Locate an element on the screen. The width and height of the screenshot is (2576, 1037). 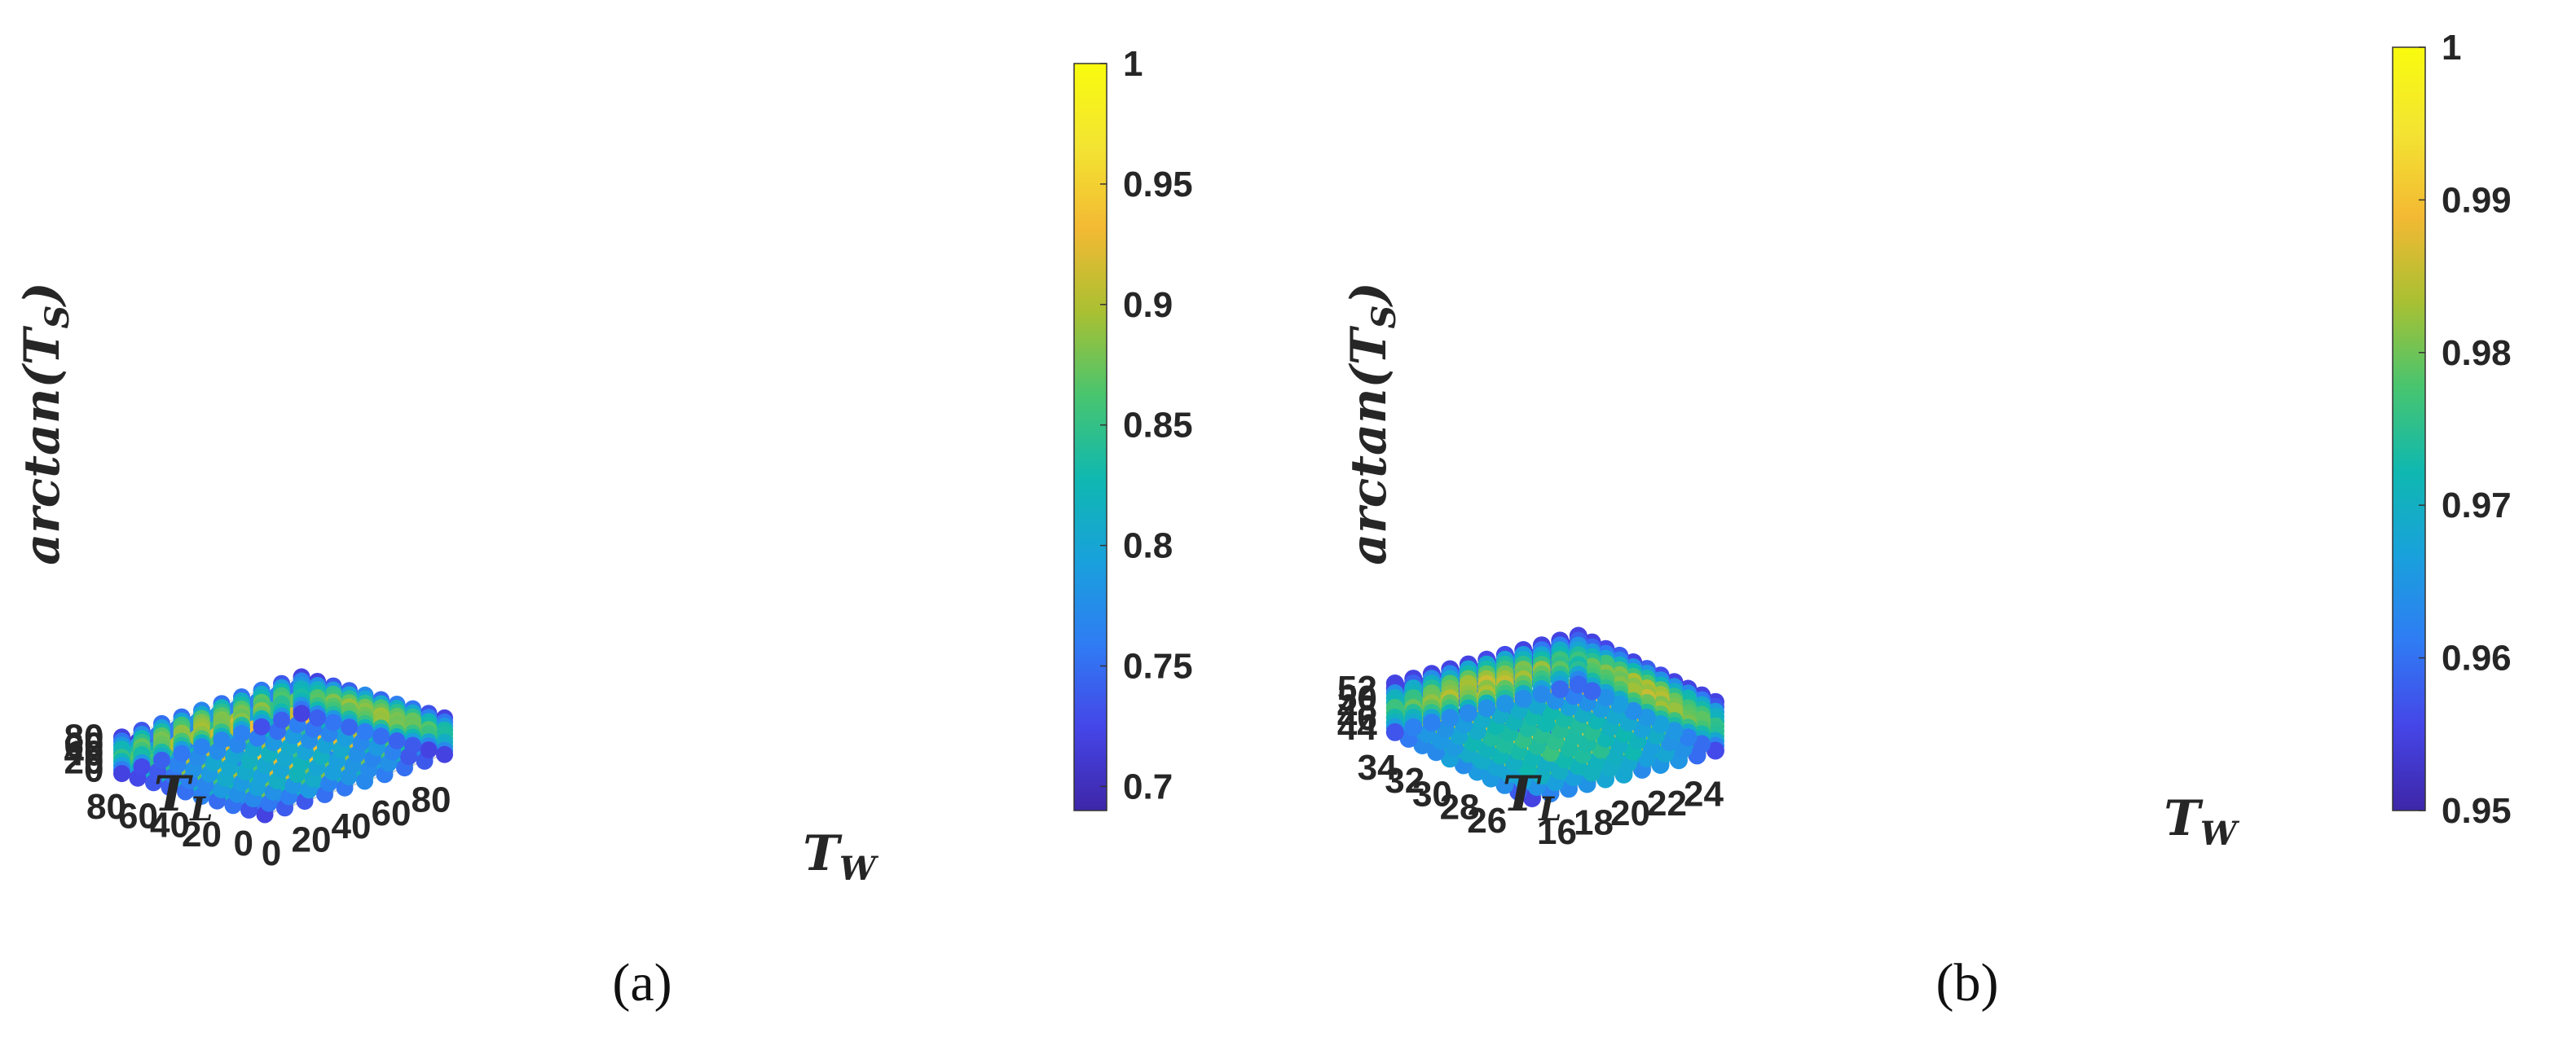
x-tick-label: 16 is located at coordinates (1557, 832).